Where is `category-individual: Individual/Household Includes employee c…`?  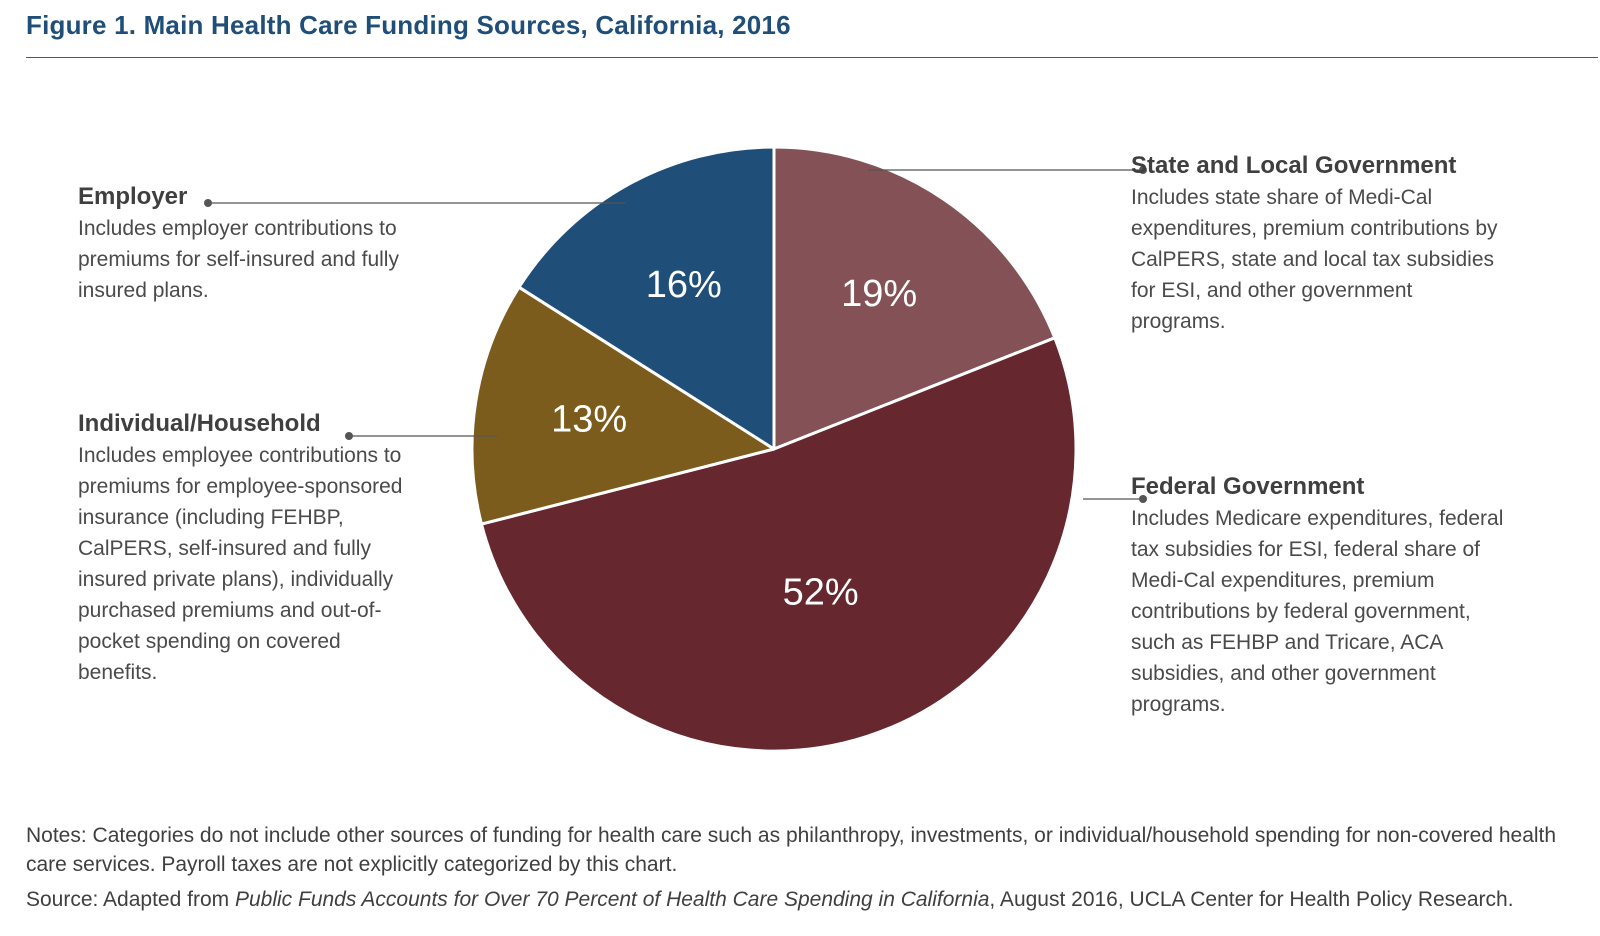 category-individual: Individual/Household Includes employee c… is located at coordinates (245, 548).